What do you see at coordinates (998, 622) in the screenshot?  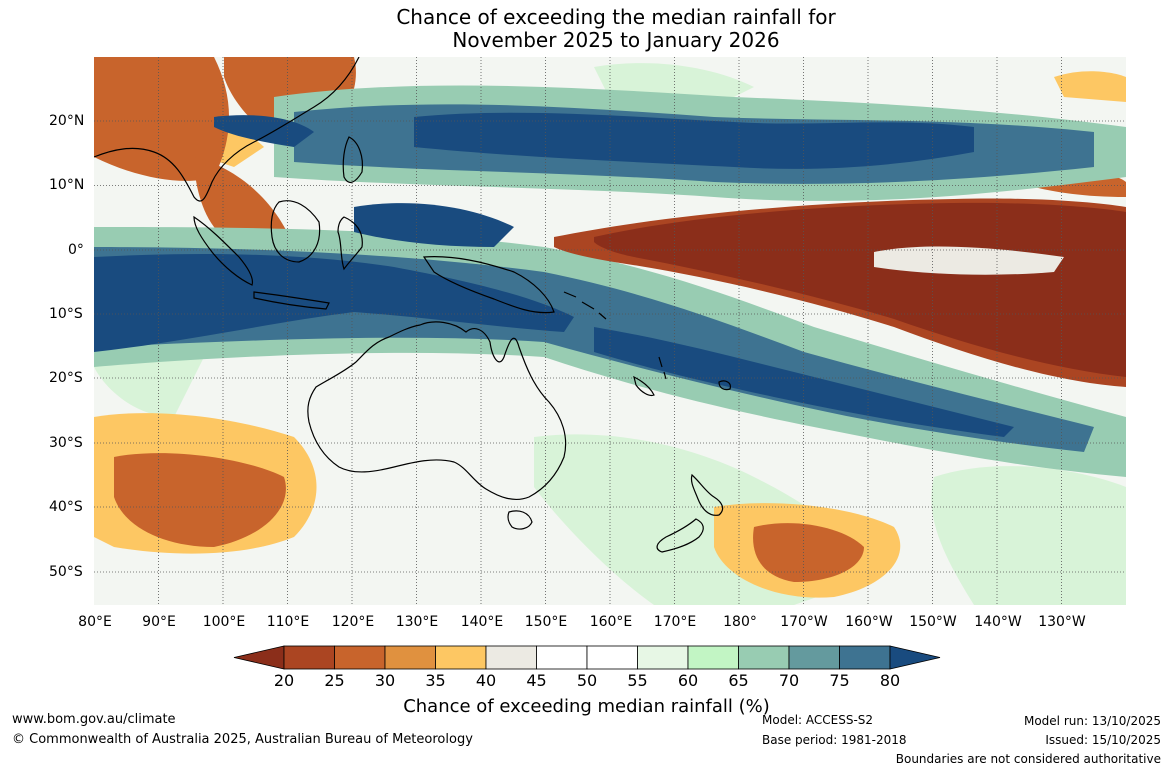 I see `lon-label: 140°W` at bounding box center [998, 622].